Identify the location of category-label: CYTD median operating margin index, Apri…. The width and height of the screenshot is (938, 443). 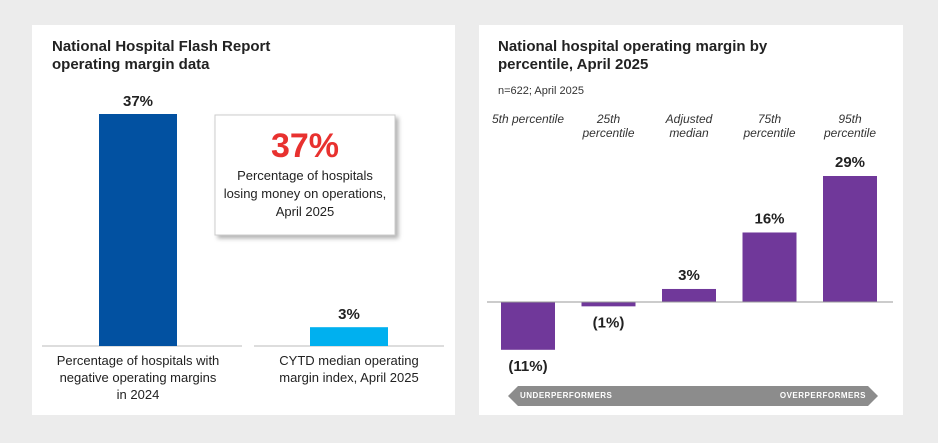
(349, 369).